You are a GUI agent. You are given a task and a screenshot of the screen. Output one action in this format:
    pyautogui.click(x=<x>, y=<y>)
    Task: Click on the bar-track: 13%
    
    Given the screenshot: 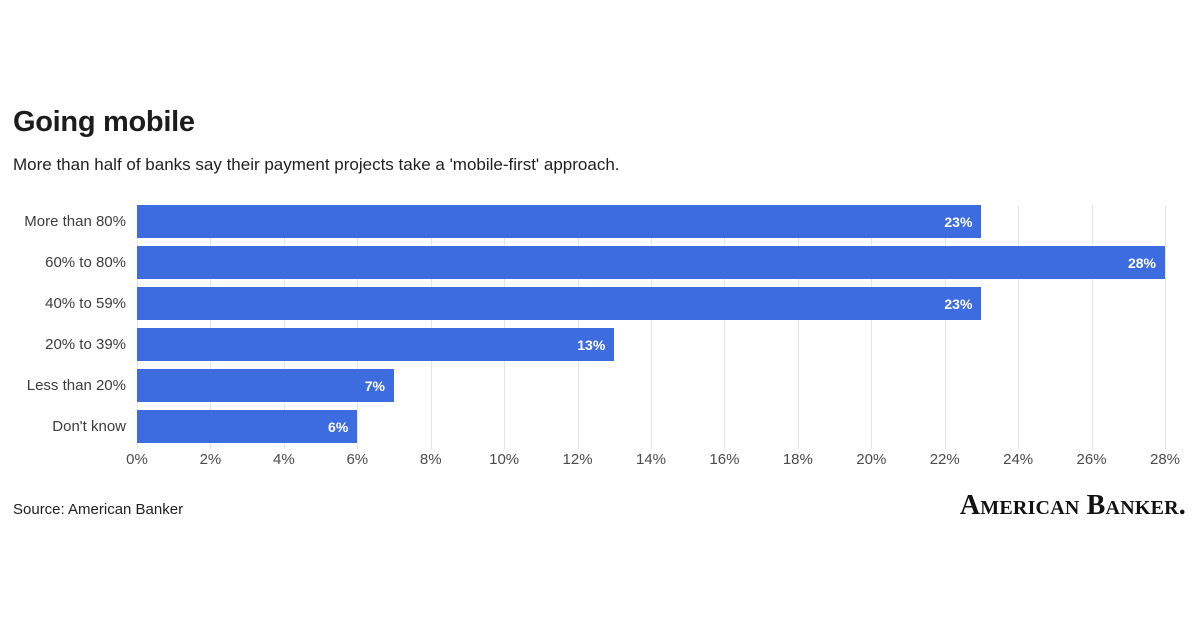 What is the action you would take?
    pyautogui.click(x=651, y=344)
    